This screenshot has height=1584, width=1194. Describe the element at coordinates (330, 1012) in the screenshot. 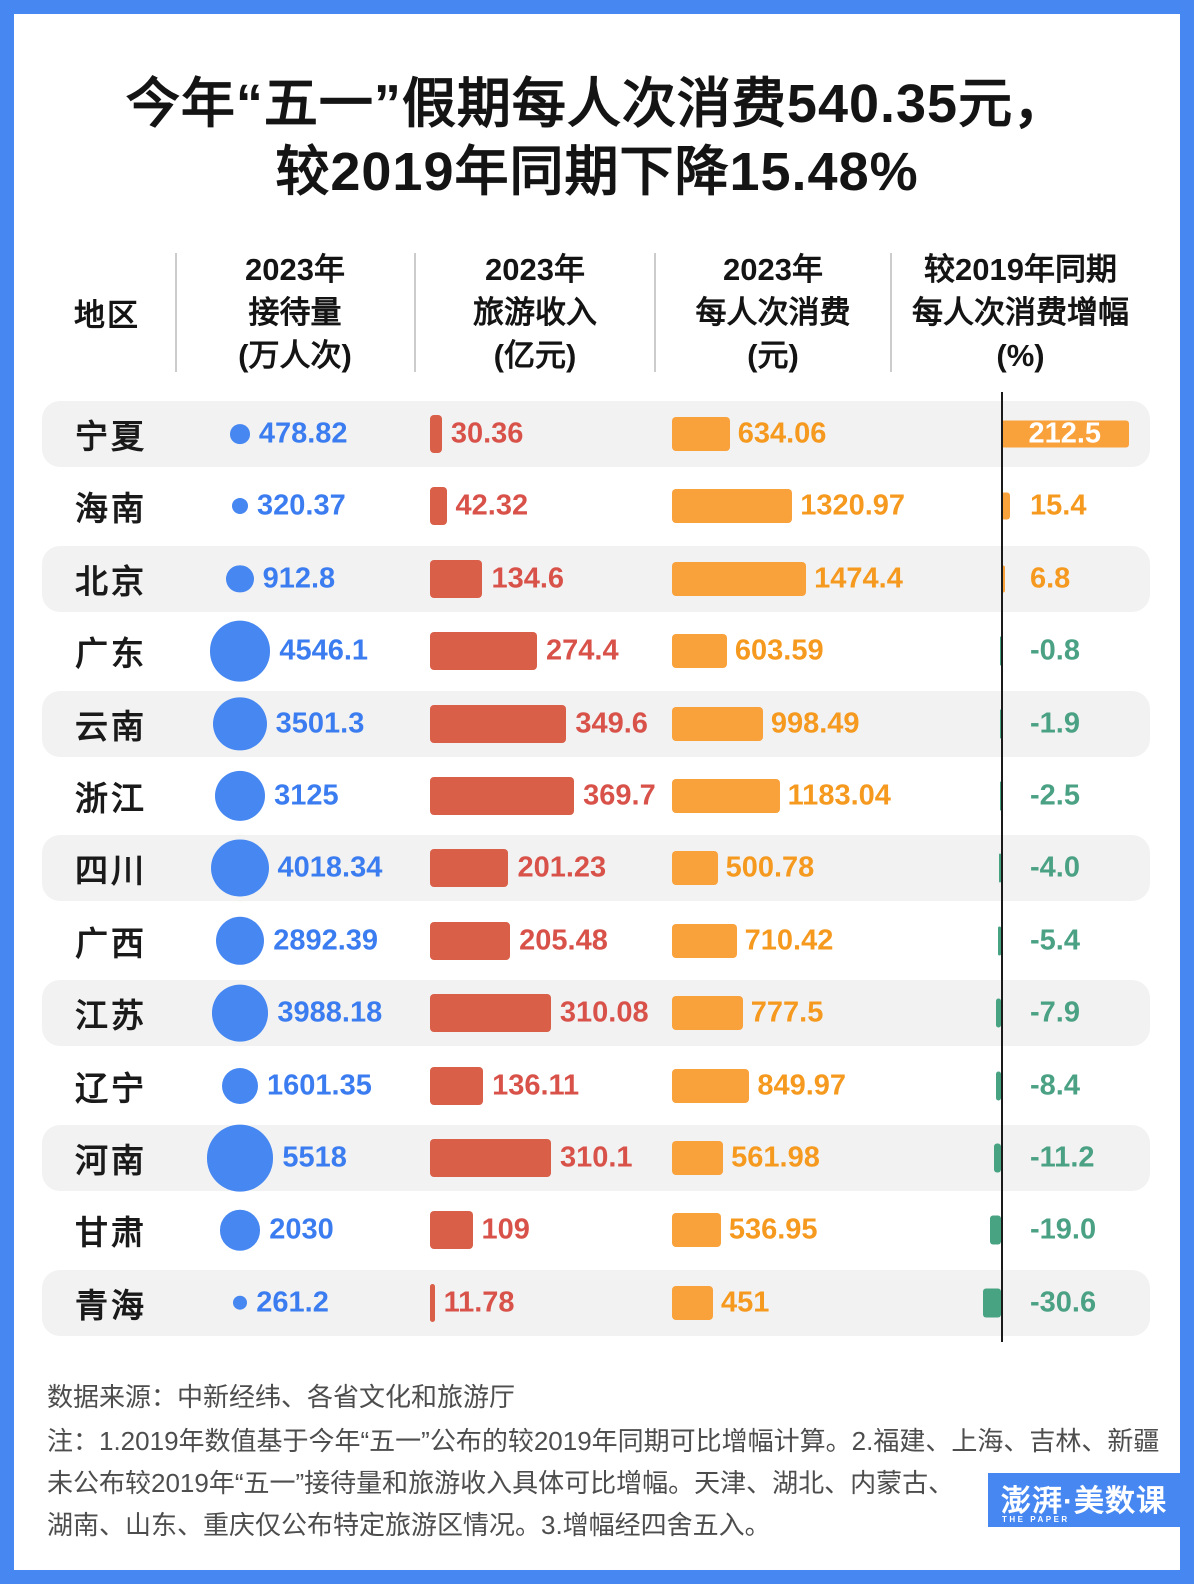

I see `visitors-value: 3988.18` at that location.